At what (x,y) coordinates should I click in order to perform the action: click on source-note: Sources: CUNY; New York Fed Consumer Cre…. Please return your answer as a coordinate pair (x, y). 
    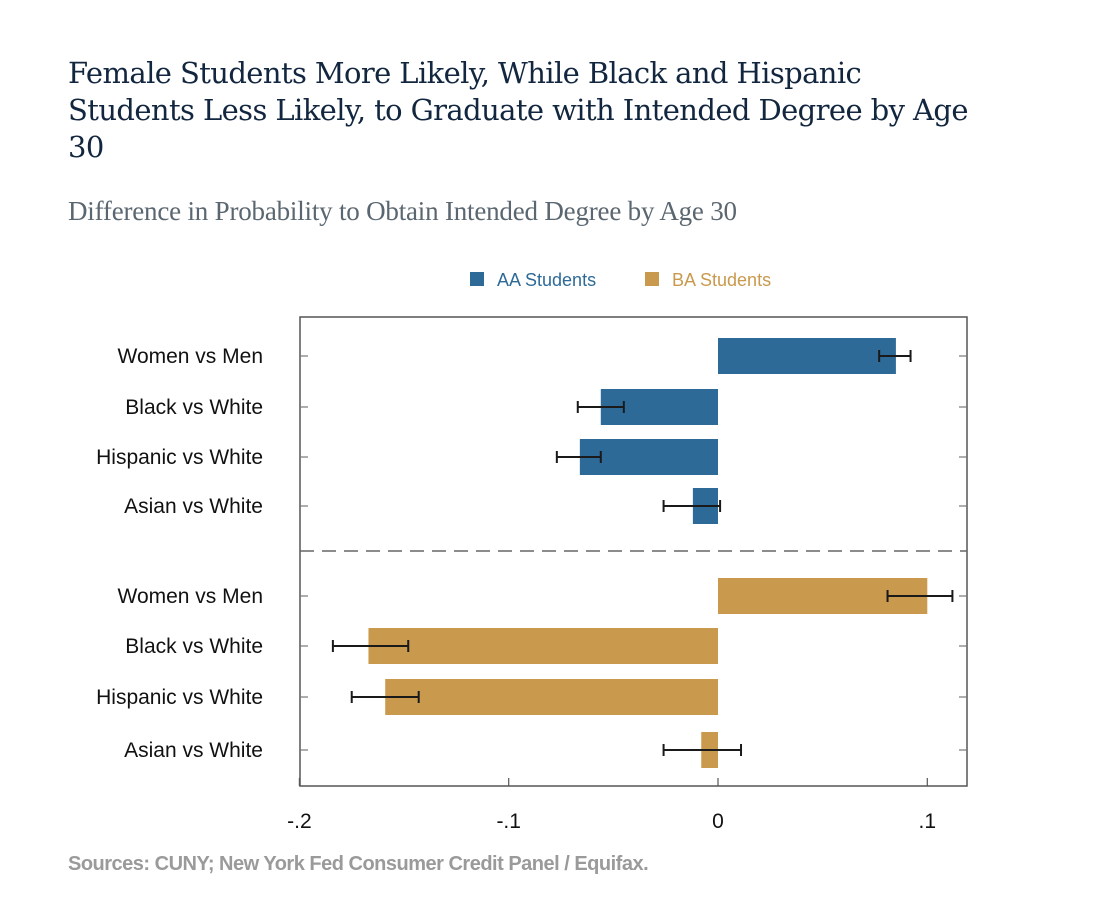
    Looking at the image, I should click on (358, 864).